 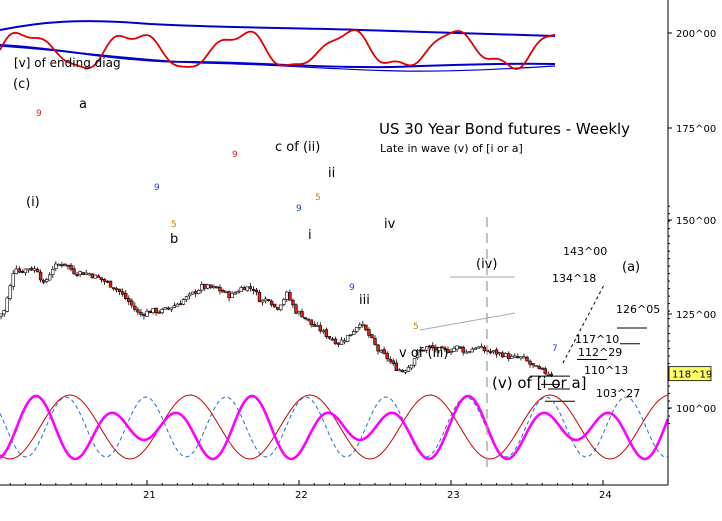 I want to click on cycle-primary, so click(x=335, y=427).